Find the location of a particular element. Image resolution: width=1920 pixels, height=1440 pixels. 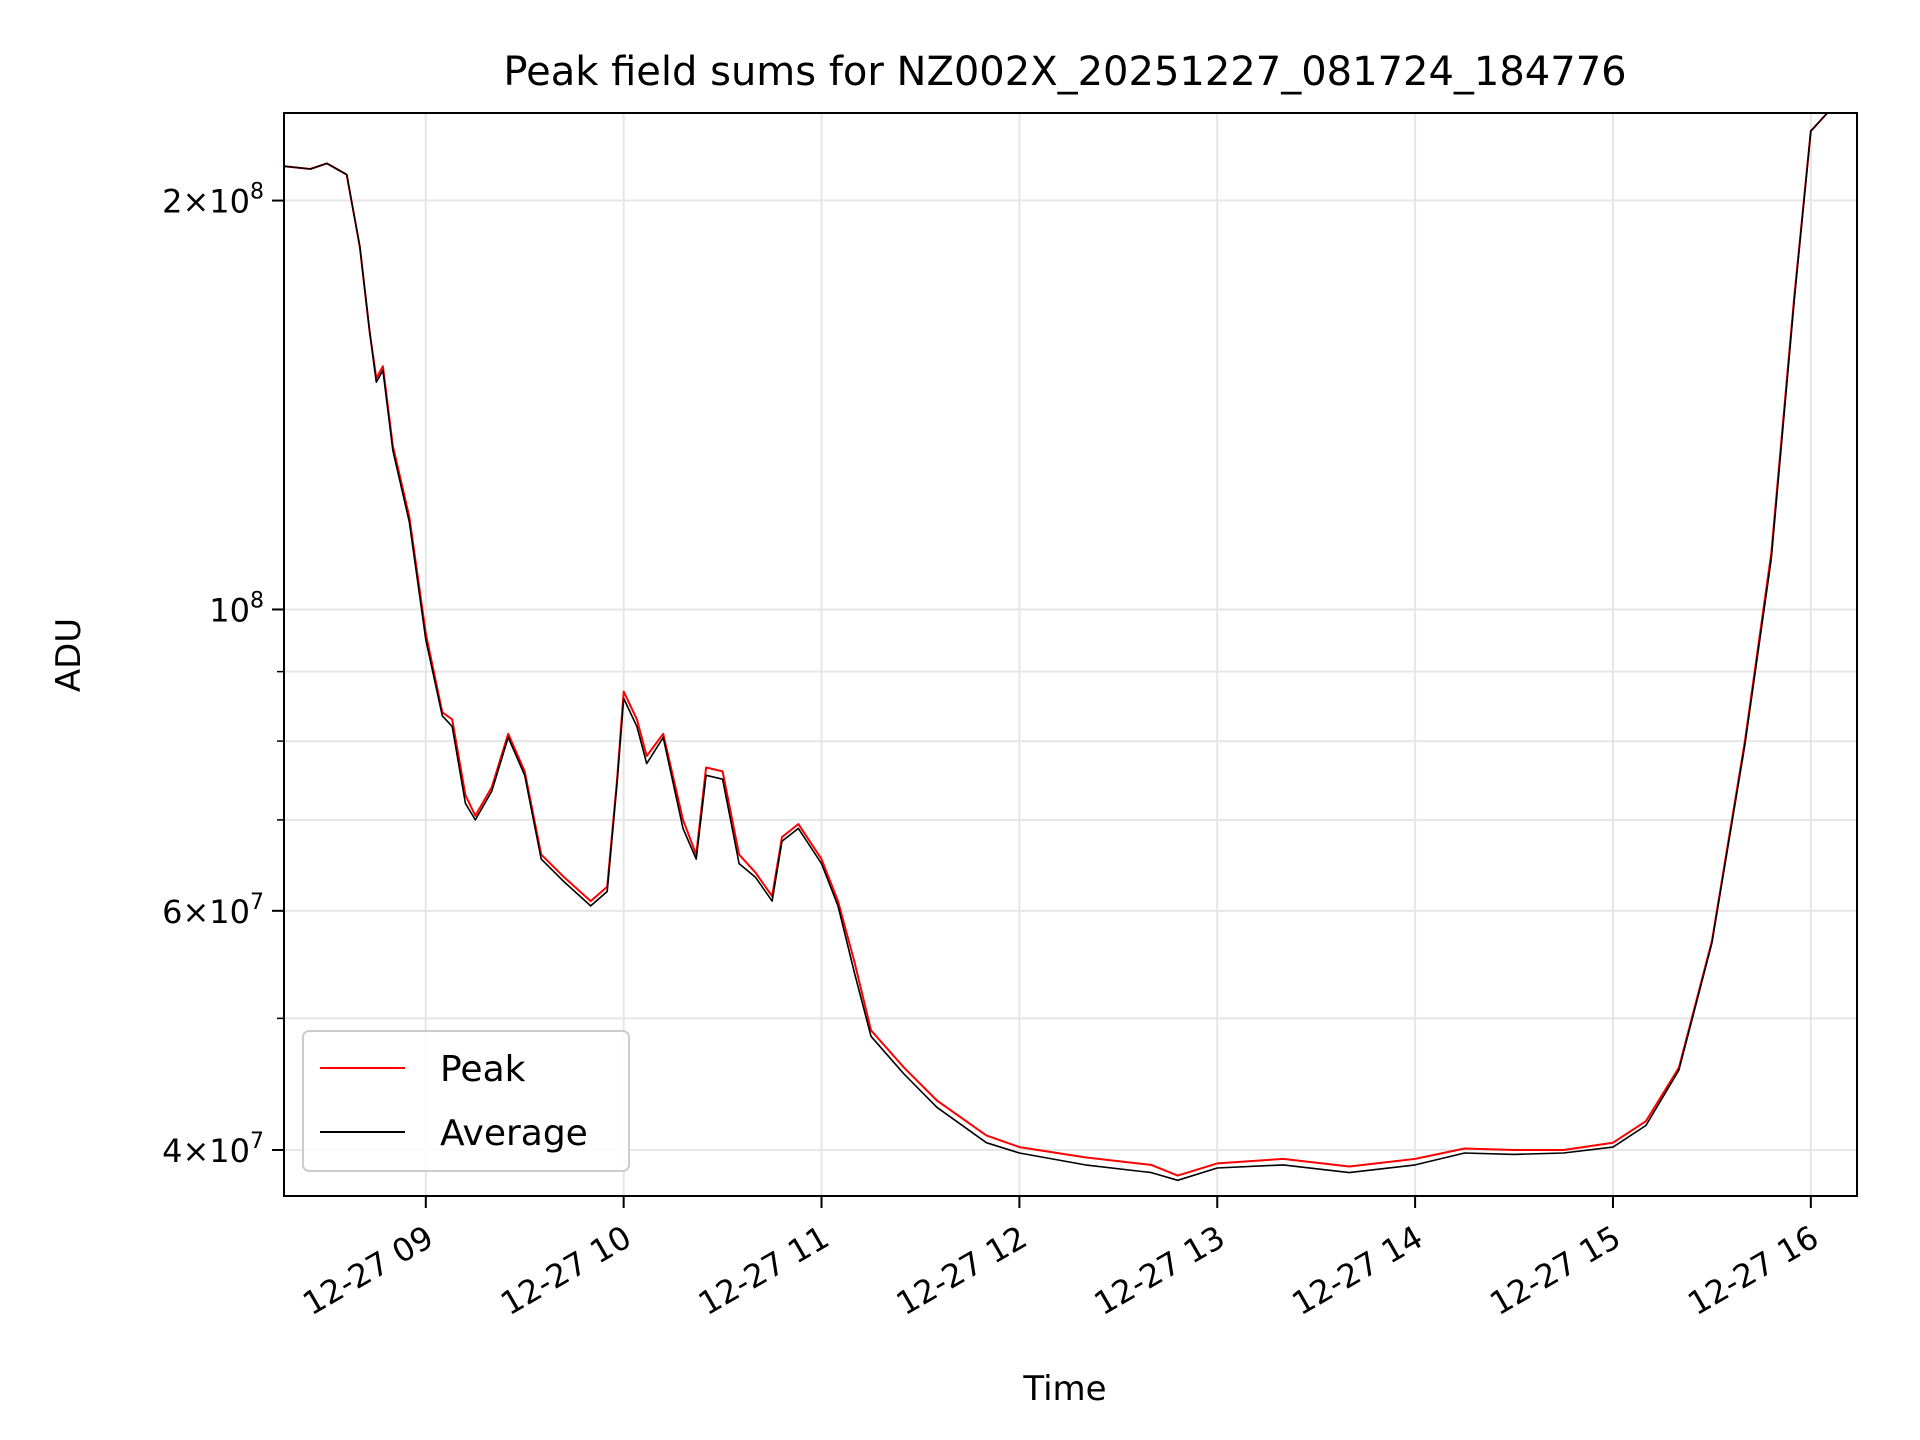

y-tick-label: 2×108 is located at coordinates (213, 200).